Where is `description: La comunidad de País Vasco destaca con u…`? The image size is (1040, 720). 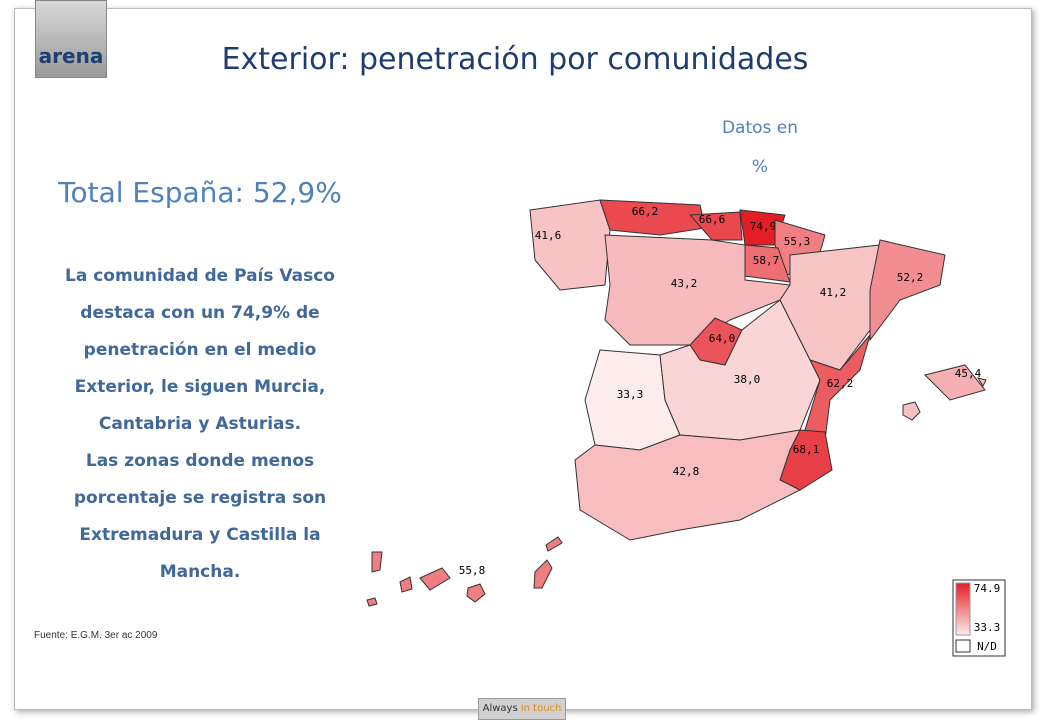
description: La comunidad de País Vasco destaca con u… is located at coordinates (200, 424).